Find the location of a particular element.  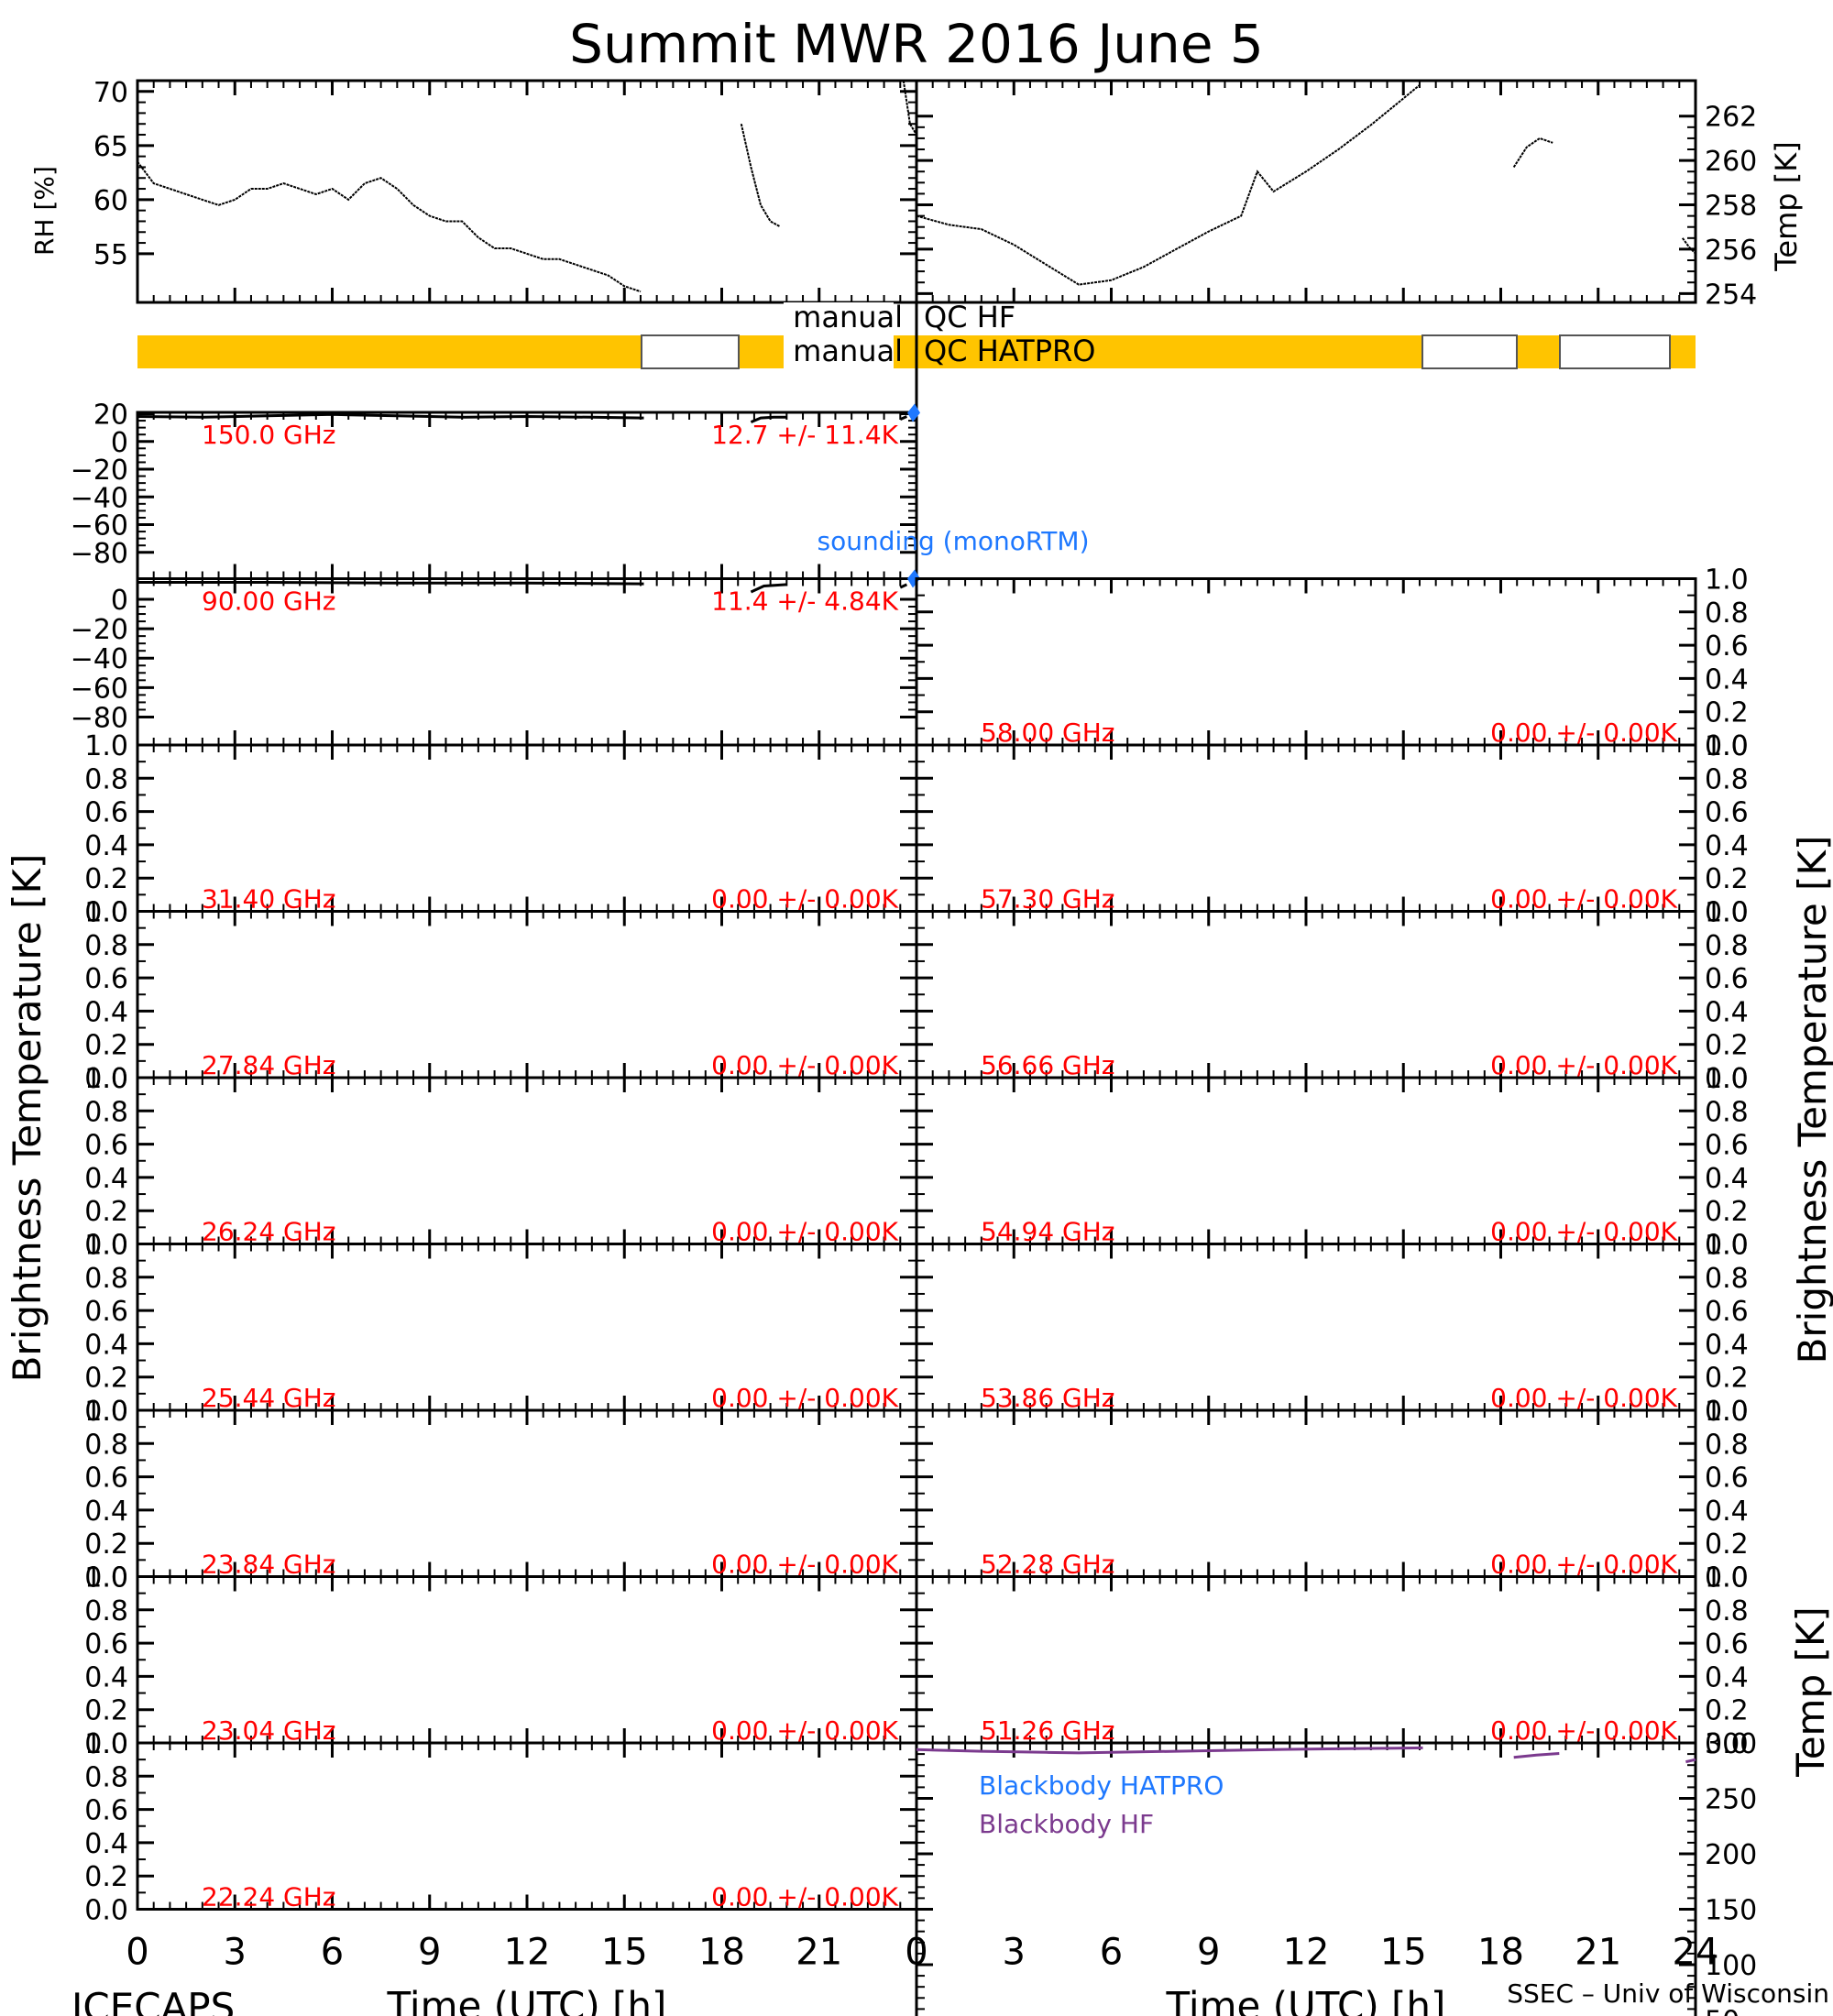

channel-label: 57.30 GHz is located at coordinates (1048, 899).